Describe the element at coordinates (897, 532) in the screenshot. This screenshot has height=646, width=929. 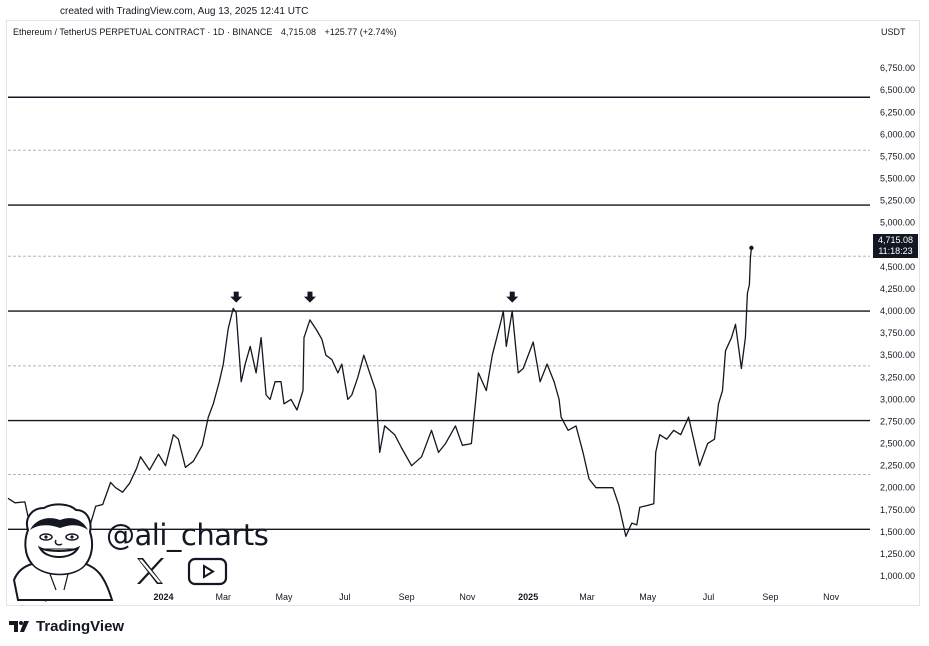
I see `y-tick-label: 1,500.00` at that location.